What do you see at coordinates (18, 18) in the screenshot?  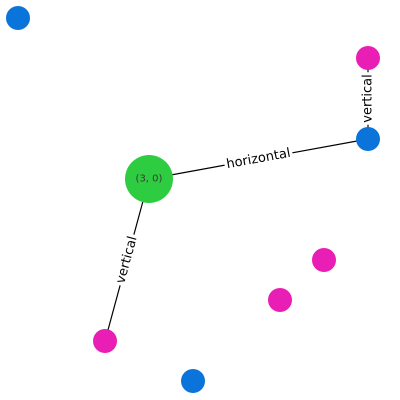 I see `node-n1` at bounding box center [18, 18].